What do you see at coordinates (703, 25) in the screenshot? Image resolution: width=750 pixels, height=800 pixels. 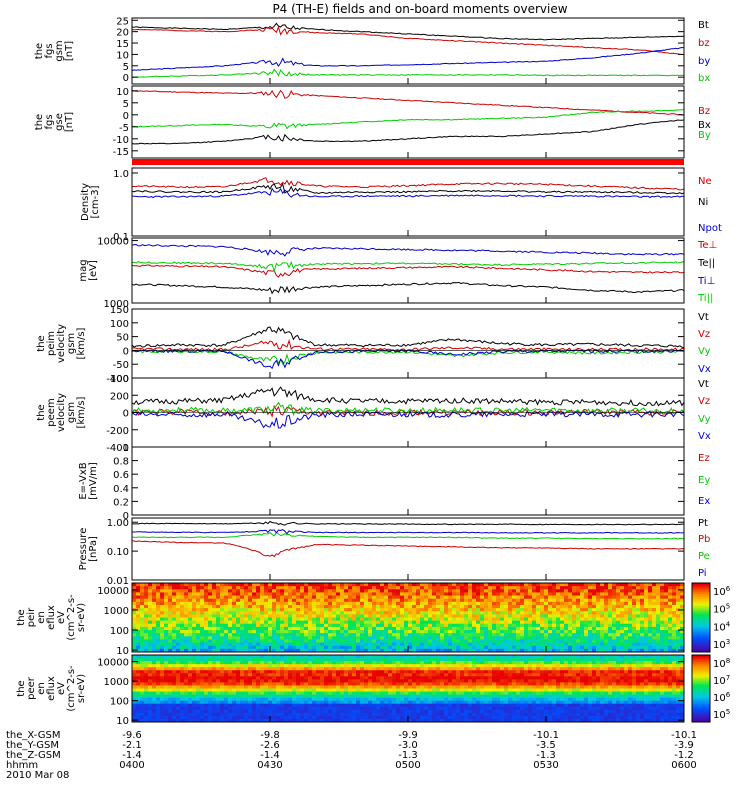 I see `legend-entry: Bt` at bounding box center [703, 25].